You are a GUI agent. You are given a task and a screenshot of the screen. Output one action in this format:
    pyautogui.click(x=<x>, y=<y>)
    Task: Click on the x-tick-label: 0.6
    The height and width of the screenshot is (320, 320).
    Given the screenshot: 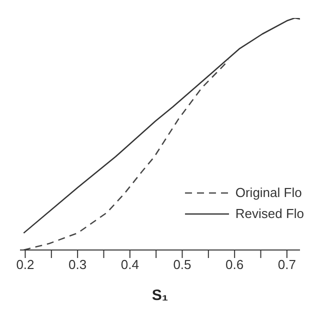 What is the action you would take?
    pyautogui.click(x=235, y=264)
    